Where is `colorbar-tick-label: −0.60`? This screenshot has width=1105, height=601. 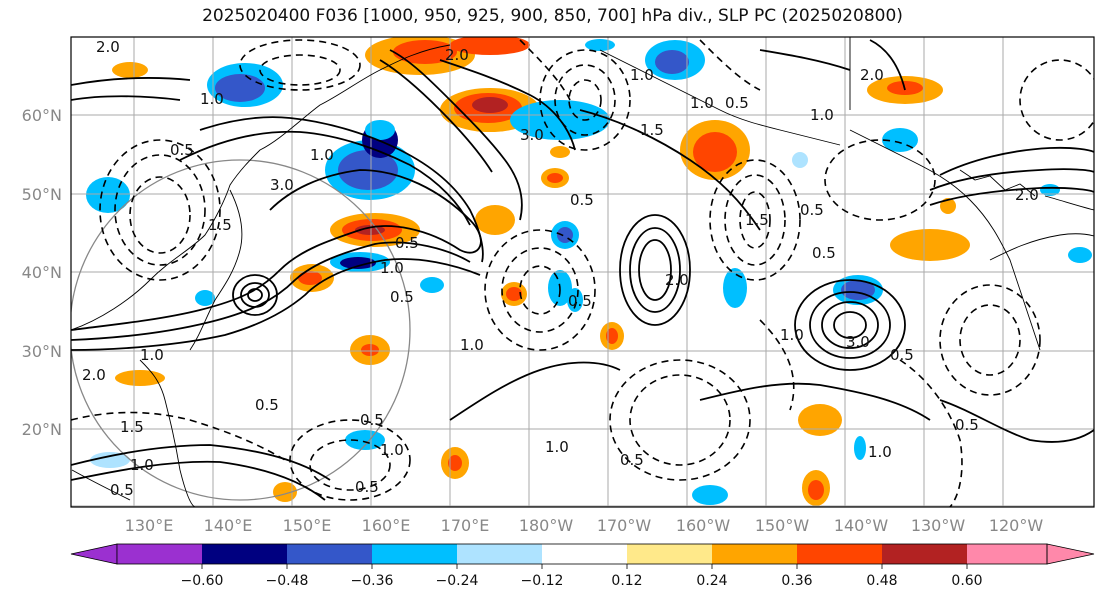
colorbar-tick-label: −0.60 is located at coordinates (202, 581).